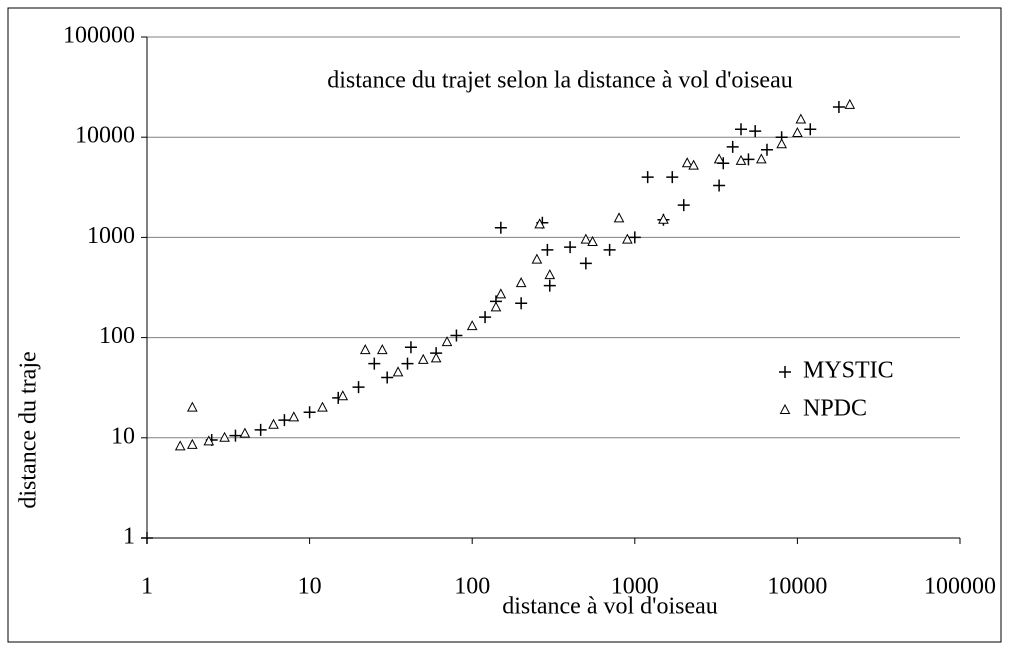  Describe the element at coordinates (610, 607) in the screenshot. I see `x-axis-label: distance à vol d'oiseau` at that location.